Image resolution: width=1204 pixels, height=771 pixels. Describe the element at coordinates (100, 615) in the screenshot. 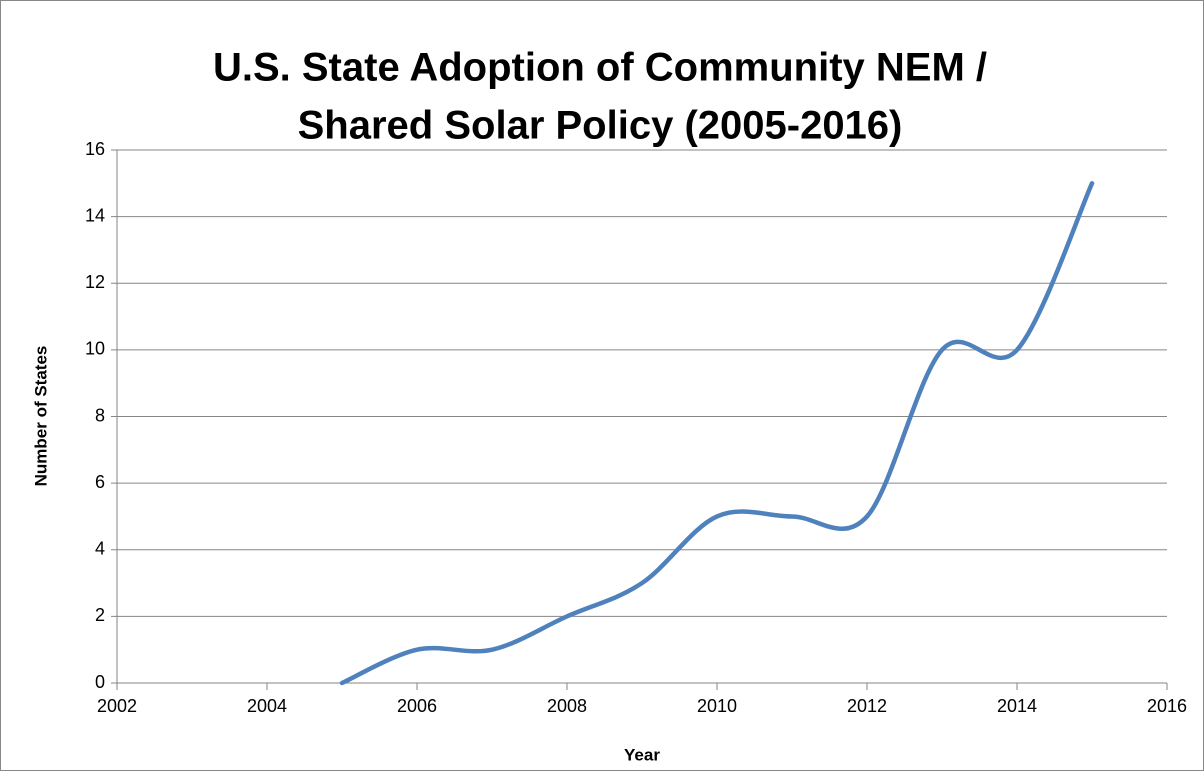

I see `y-tick-label: 2` at that location.